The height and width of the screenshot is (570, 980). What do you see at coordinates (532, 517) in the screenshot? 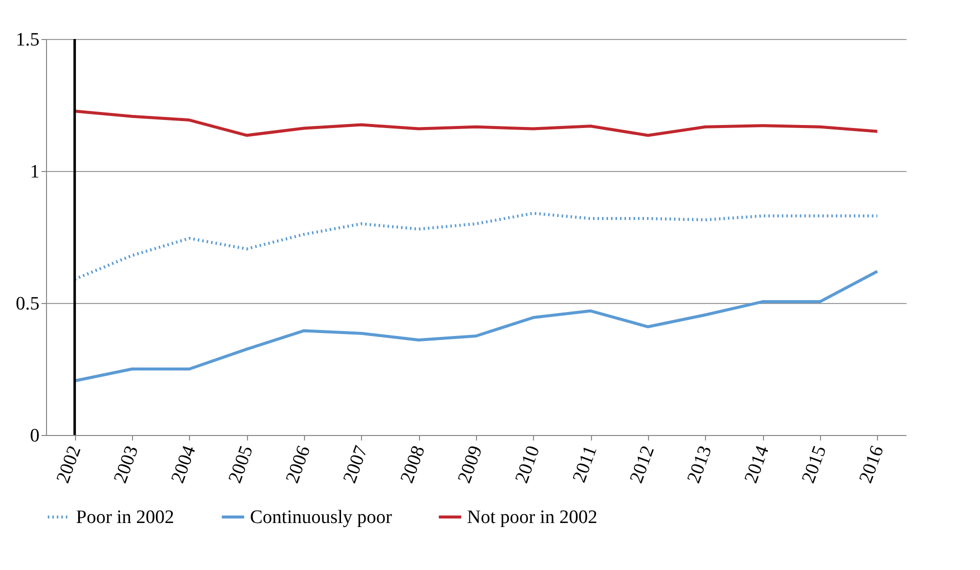
I see `legend-label: Not poor in 2002` at bounding box center [532, 517].